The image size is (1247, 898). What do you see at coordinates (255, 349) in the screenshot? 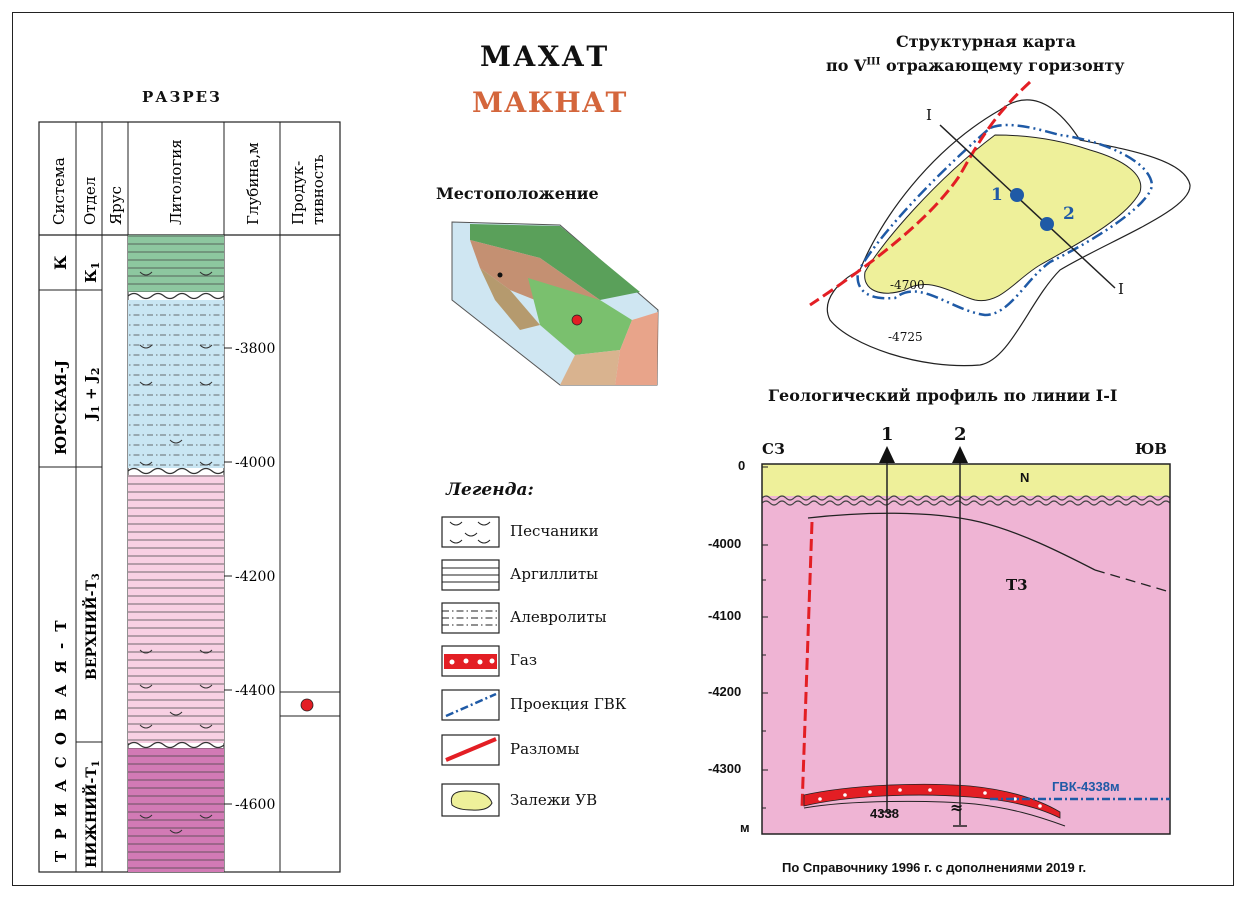
I see `depth-3800: -3800` at bounding box center [255, 349].